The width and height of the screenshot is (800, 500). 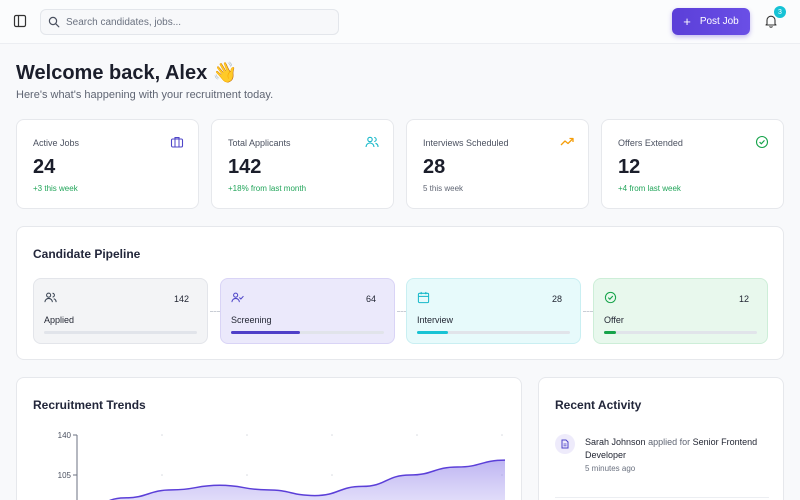 What do you see at coordinates (56, 143) in the screenshot?
I see `stat-label: Active Jobs` at bounding box center [56, 143].